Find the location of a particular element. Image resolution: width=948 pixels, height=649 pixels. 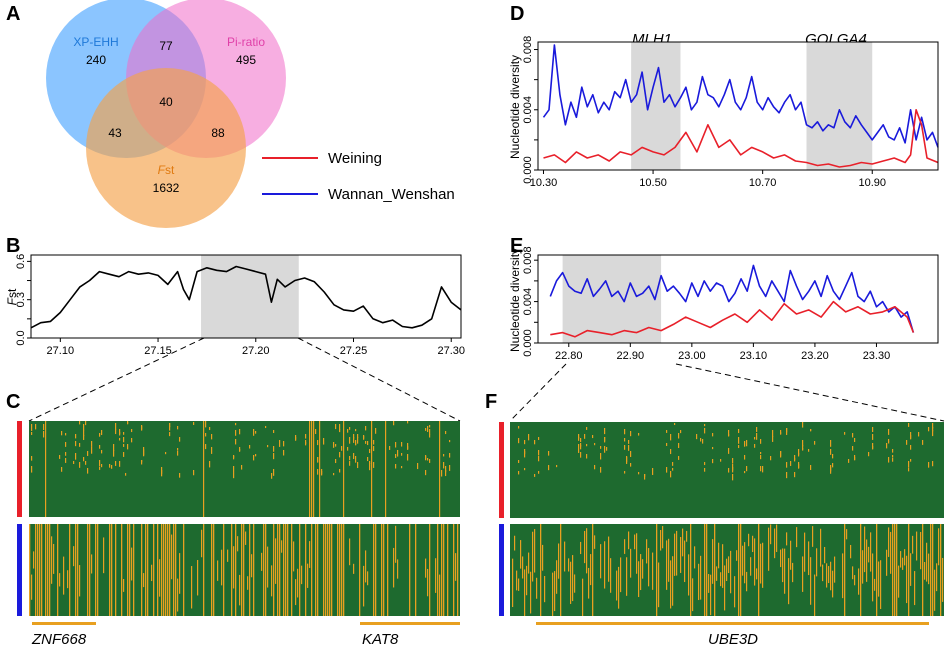

f-gene-bar-ube3d is located at coordinates (732, 623).